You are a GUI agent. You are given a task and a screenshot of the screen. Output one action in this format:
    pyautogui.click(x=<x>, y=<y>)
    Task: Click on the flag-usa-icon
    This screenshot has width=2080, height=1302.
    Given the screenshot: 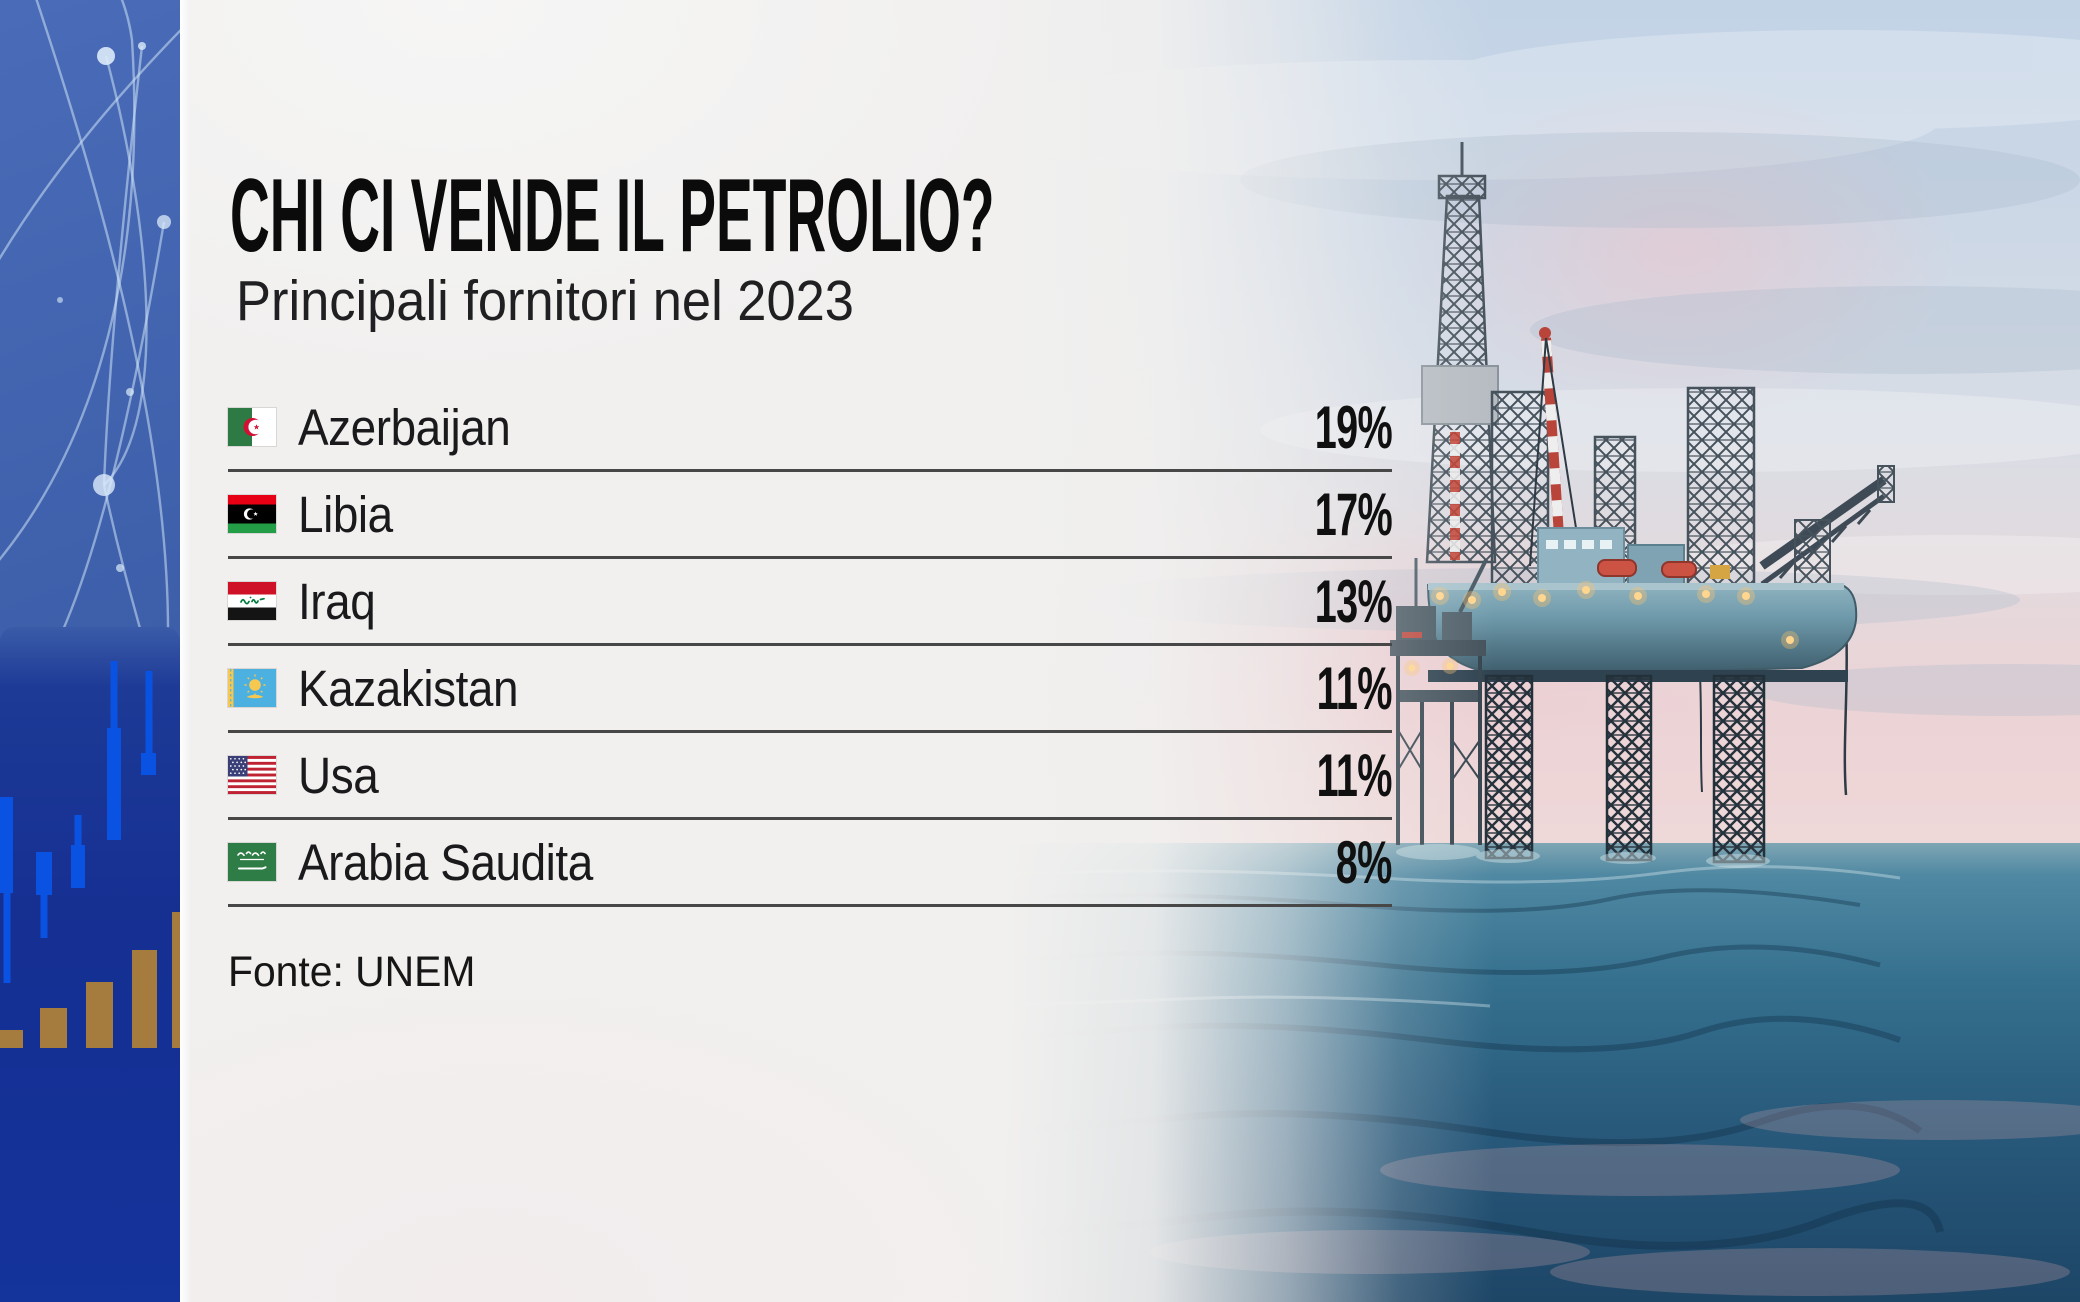 What is the action you would take?
    pyautogui.click(x=252, y=775)
    